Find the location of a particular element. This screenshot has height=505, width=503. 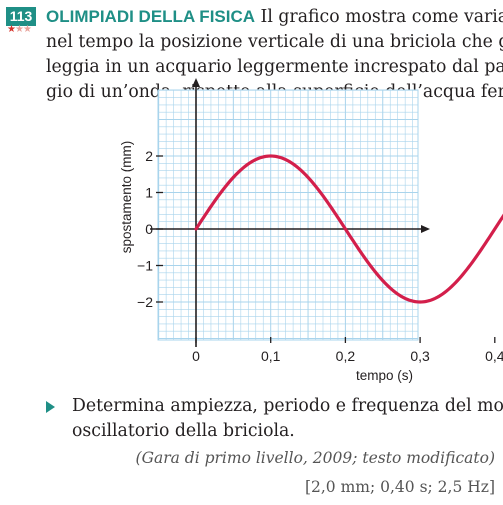

y-tick-label: 2 is located at coordinates (149, 156).